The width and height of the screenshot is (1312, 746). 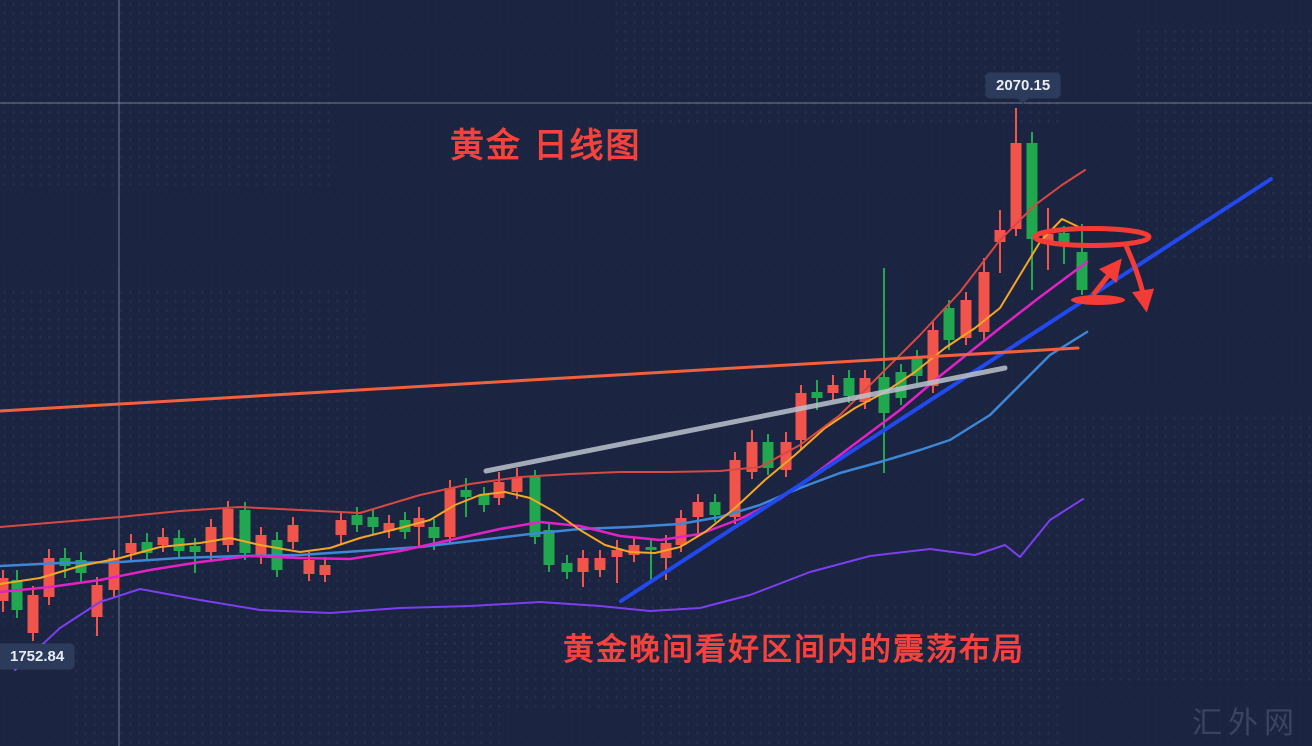 What do you see at coordinates (1092, 237) in the screenshot?
I see `annotation-resistance-ellipse` at bounding box center [1092, 237].